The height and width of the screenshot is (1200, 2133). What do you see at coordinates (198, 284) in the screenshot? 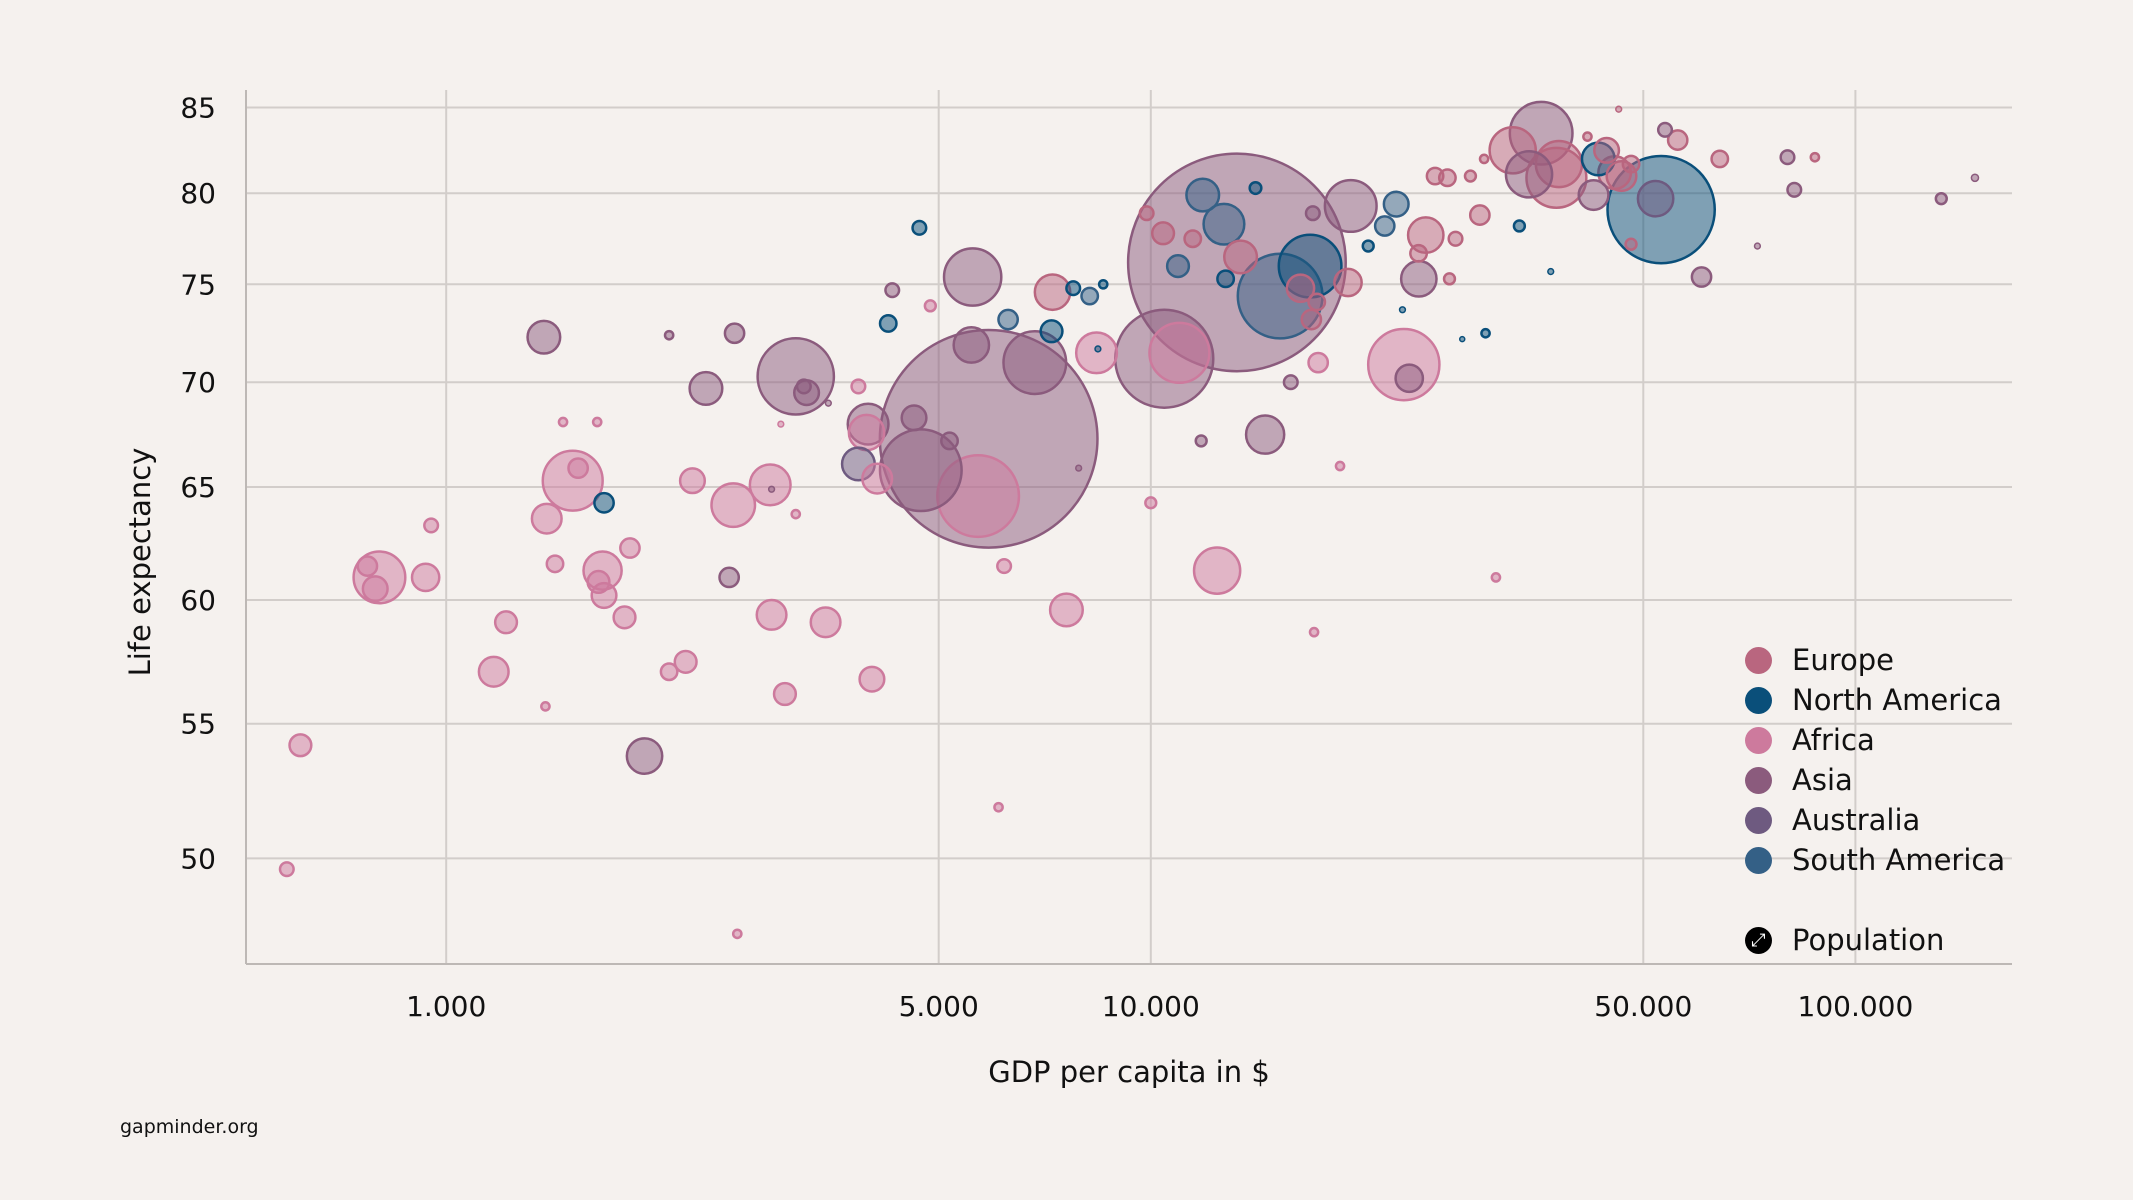
I see `y-tick-label: 75` at bounding box center [198, 284].